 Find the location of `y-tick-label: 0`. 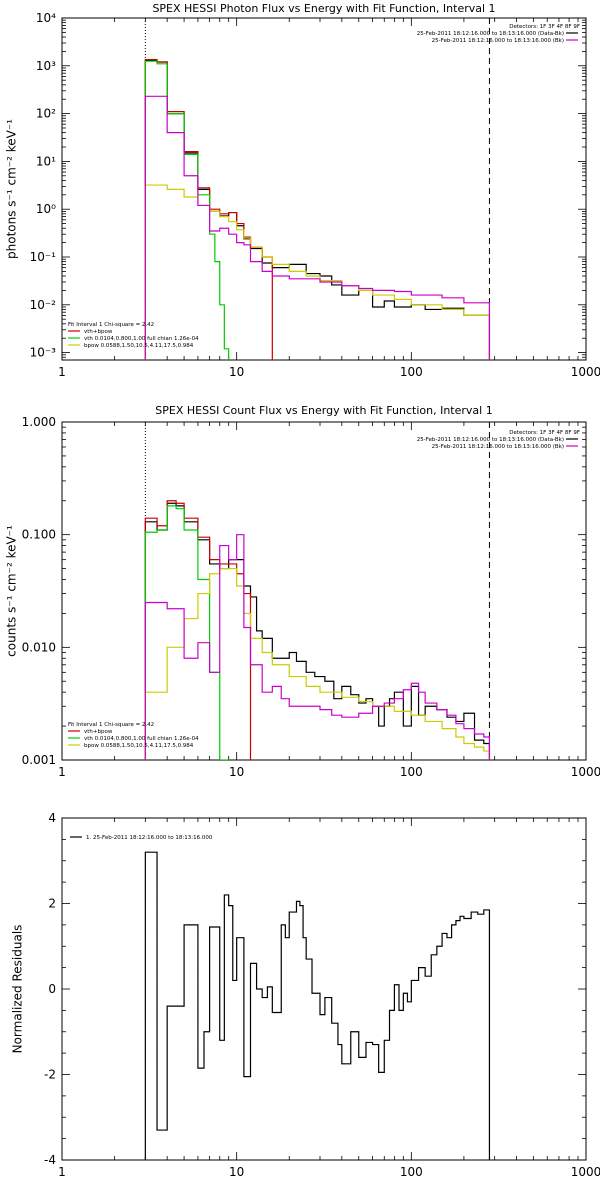

y-tick-label: 0 is located at coordinates (52, 989).